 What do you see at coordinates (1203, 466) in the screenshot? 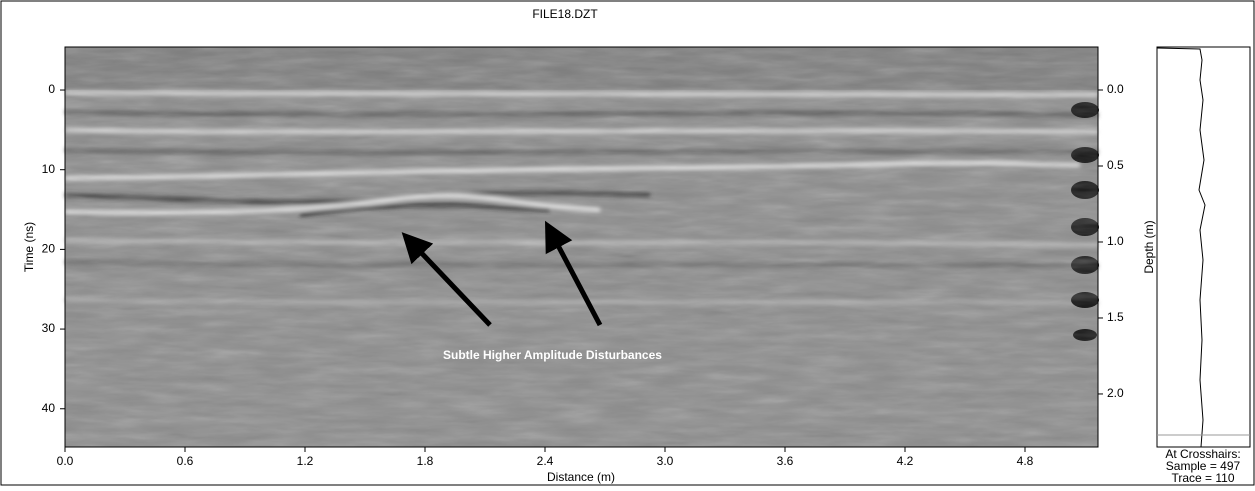
I see `crosshair-info: Sample = 497` at bounding box center [1203, 466].